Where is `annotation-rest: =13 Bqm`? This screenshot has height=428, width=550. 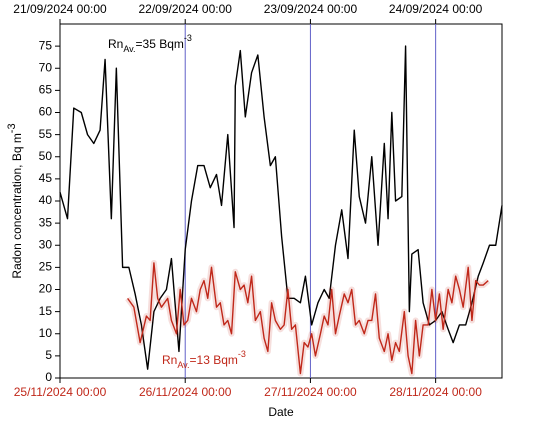
annotation-rest: =13 Bqm is located at coordinates (214, 360).